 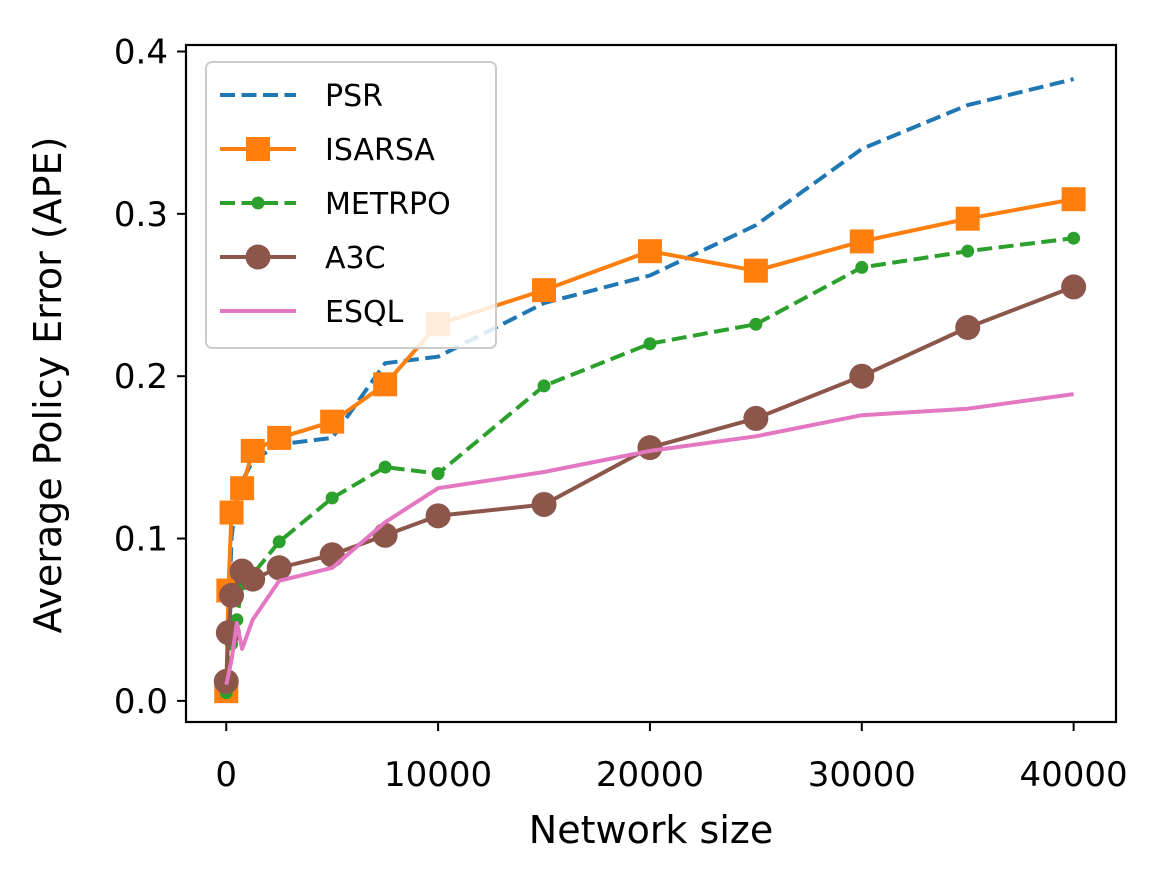 I want to click on y-tick-label: 0.2, so click(x=141, y=377).